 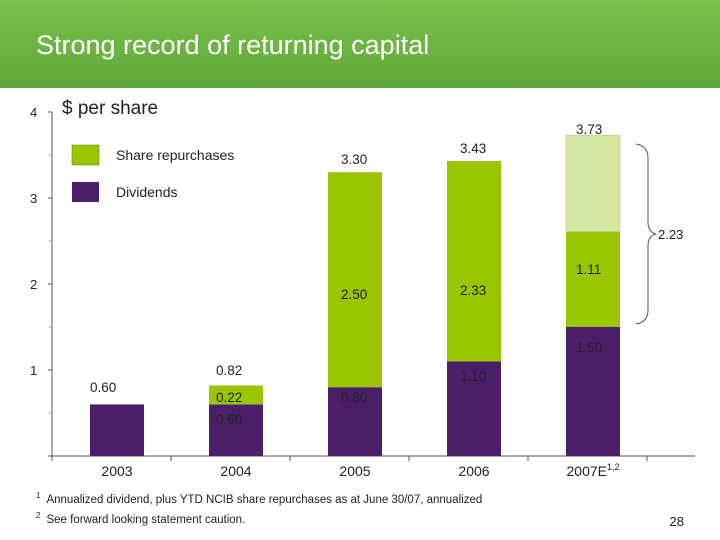 What do you see at coordinates (235, 471) in the screenshot?
I see `x-tick-label-2004: 2004` at bounding box center [235, 471].